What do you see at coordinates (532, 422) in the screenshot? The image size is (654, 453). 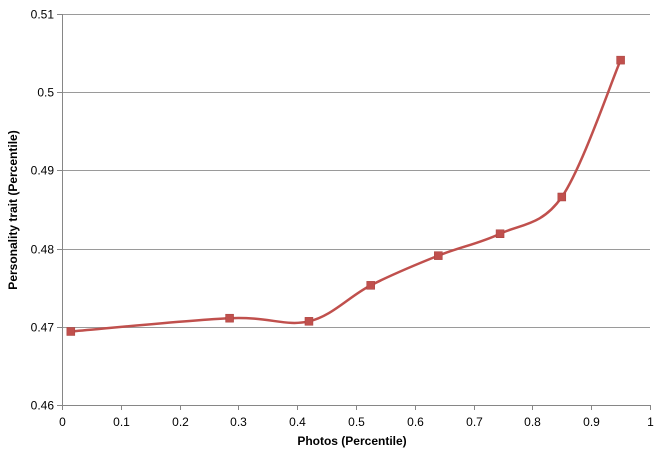 I see `x-tick-label-8: 0.8` at bounding box center [532, 422].